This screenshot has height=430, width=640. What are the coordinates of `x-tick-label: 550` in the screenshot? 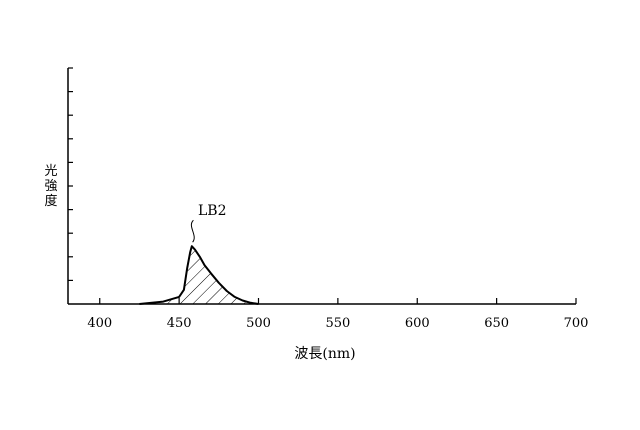 It's located at (337, 323).